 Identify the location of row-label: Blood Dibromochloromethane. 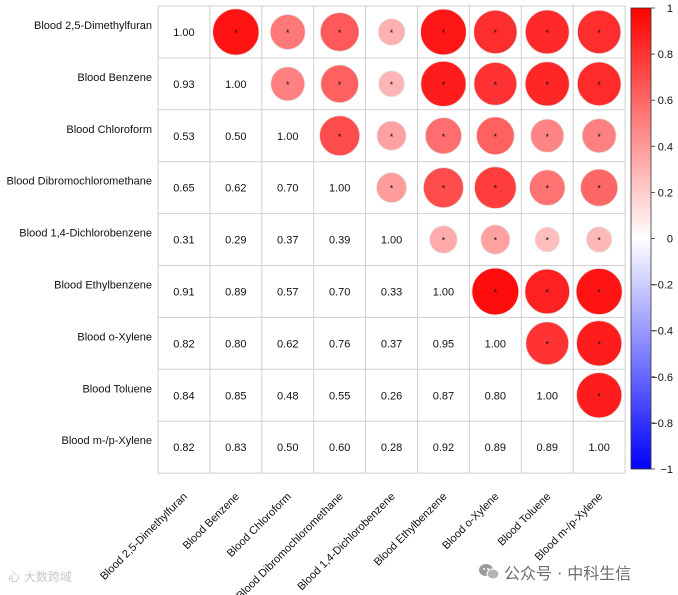
(79, 182).